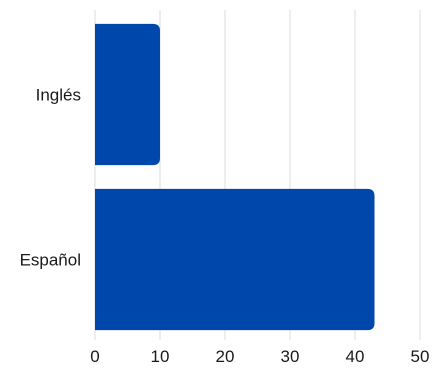 The image size is (436, 373). What do you see at coordinates (290, 356) in the screenshot?
I see `x-tick-label: 30` at bounding box center [290, 356].